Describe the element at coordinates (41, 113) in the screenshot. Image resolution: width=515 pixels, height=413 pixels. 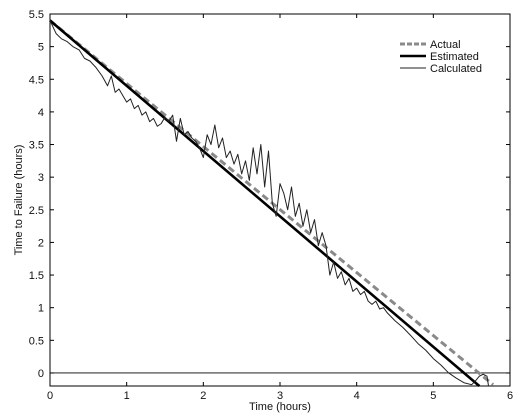
I see `y-tick-label: 4` at that location.